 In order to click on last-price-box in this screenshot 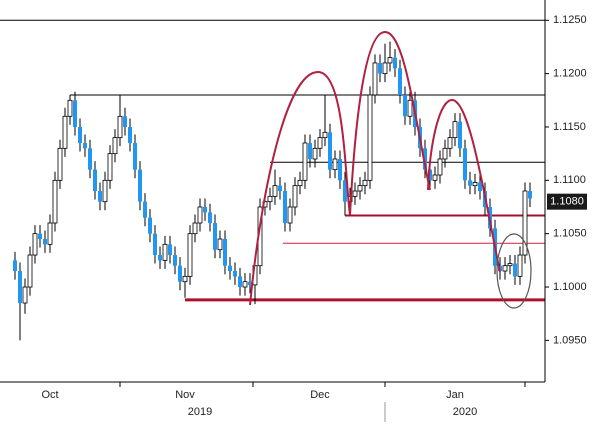, I will do `click(567, 201)`.